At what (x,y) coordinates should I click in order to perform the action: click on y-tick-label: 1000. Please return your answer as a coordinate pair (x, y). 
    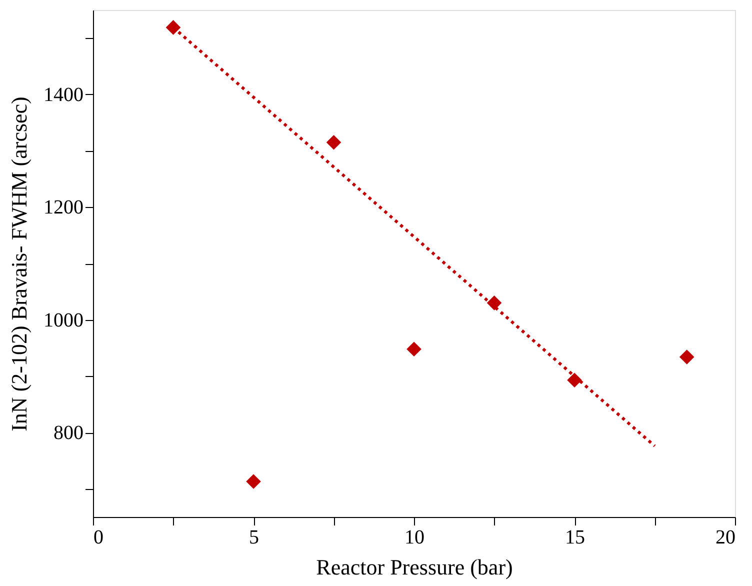
    Looking at the image, I should click on (64, 320).